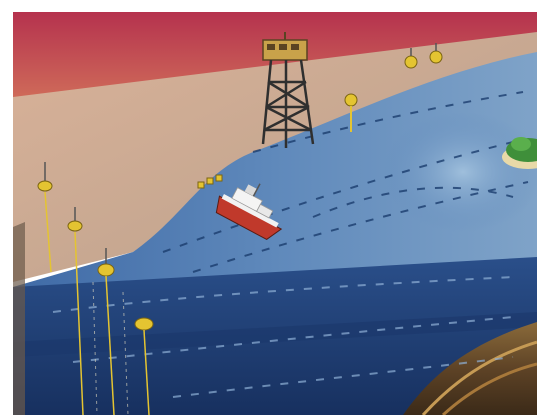 The image size is (548, 415). What do you see at coordinates (19, 318) in the screenshot?
I see `cross-section-edge` at bounding box center [19, 318].